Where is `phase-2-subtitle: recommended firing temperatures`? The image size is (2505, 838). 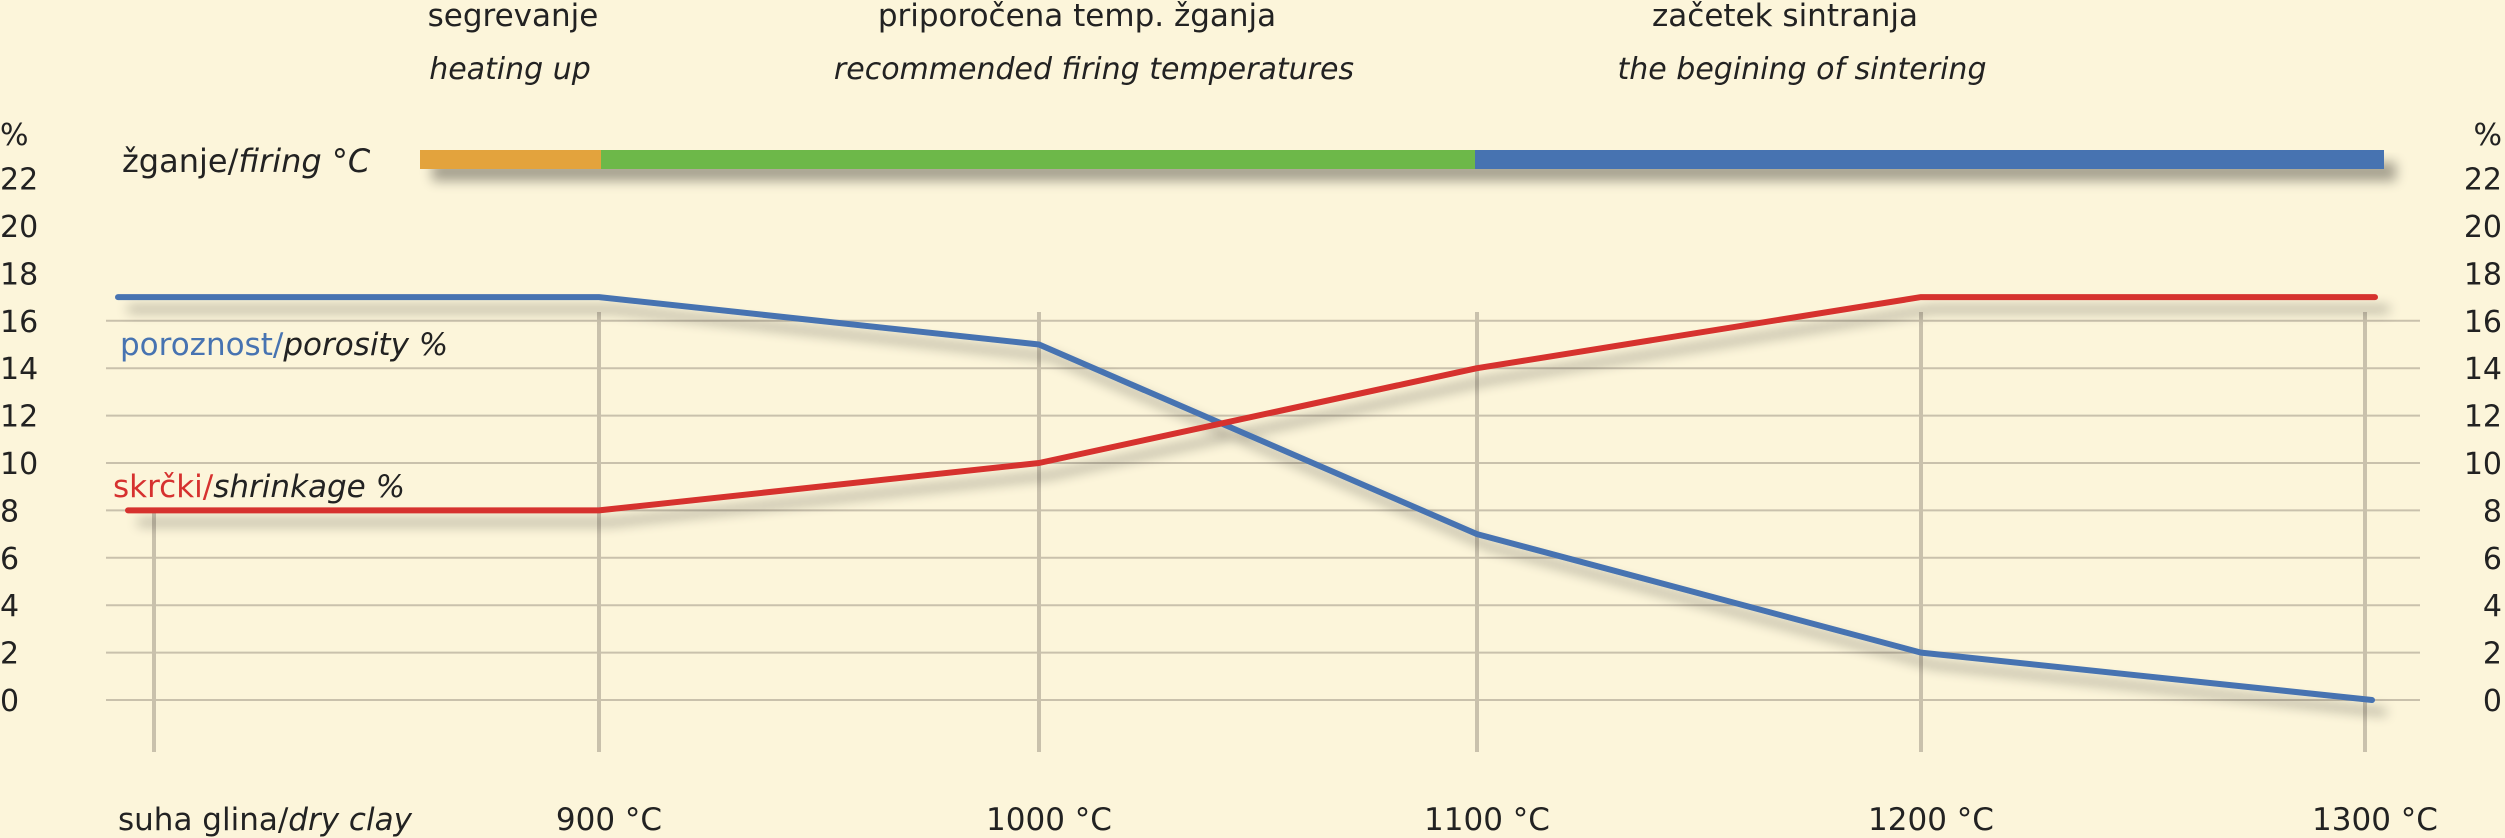 phase-2-subtitle: recommended firing temperatures is located at coordinates (1094, 69).